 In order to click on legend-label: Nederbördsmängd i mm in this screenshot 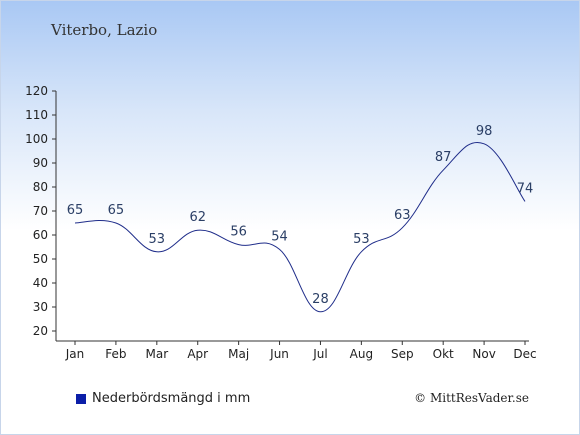, I will do `click(171, 398)`.